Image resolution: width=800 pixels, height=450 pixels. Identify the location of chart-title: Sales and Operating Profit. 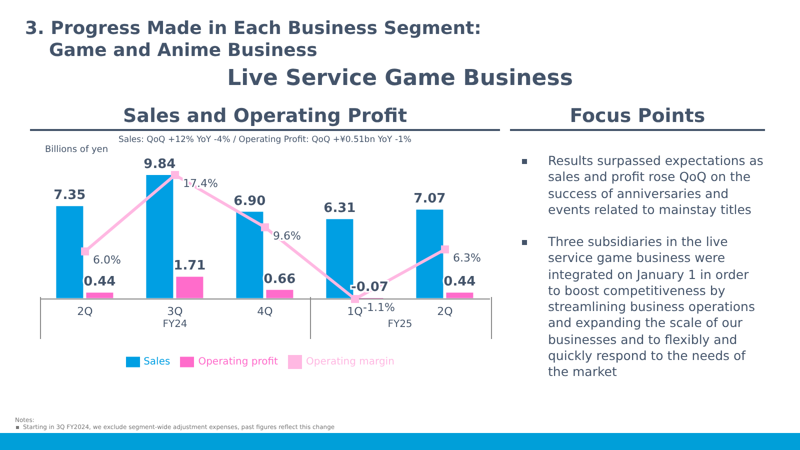
(265, 118).